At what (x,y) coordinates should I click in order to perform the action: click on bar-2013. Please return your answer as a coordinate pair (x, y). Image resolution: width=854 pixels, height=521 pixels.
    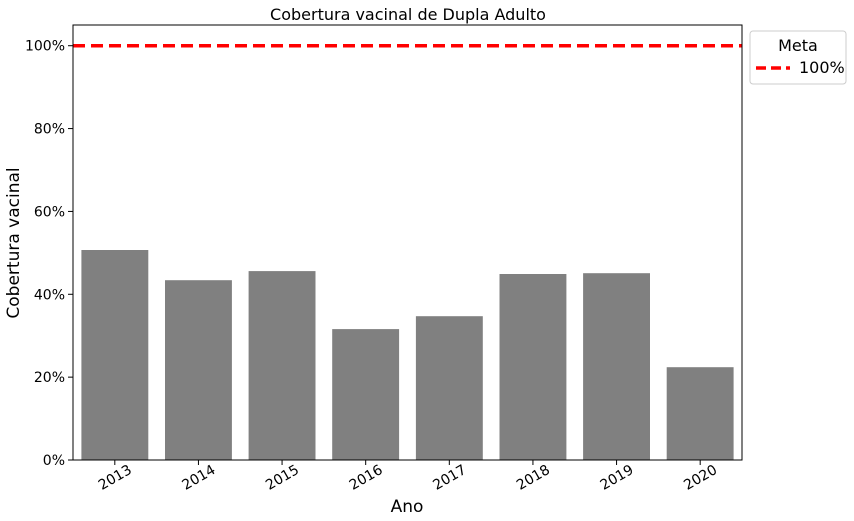
    Looking at the image, I should click on (115, 355).